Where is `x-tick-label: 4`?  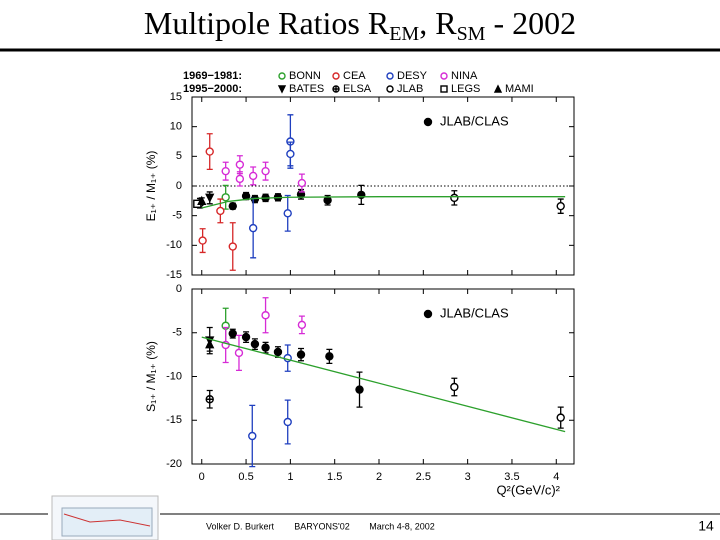 x-tick-label: 4 is located at coordinates (556, 477).